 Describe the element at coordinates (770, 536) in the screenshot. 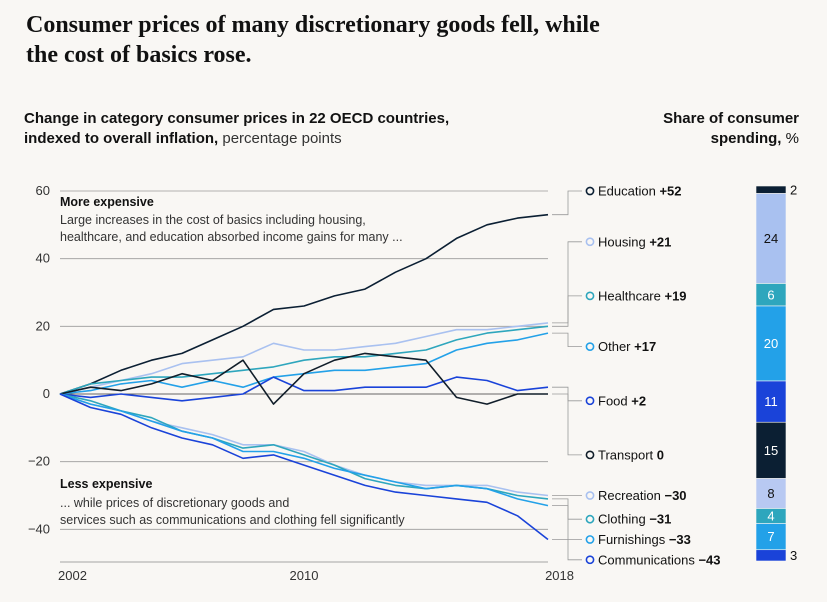

I see `share-label-furnishings: 7` at that location.